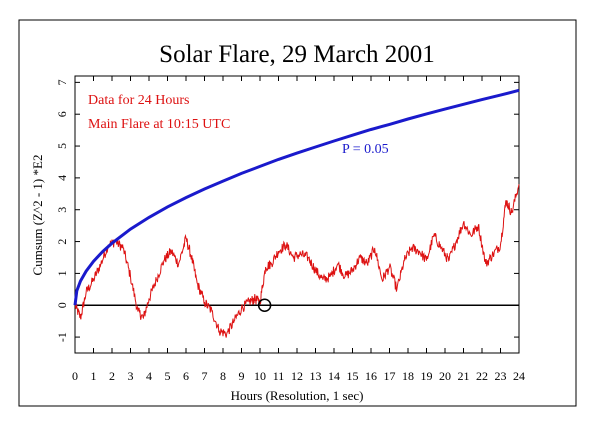  Describe the element at coordinates (482, 376) in the screenshot. I see `x-tick-label-22: 22` at that location.